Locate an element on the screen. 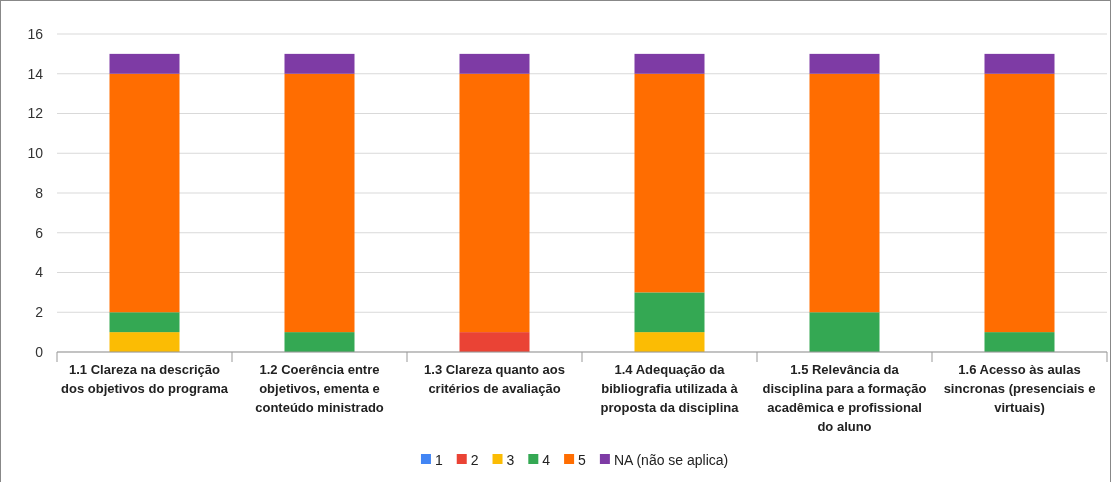 Image resolution: width=1118 pixels, height=482 pixels. legend-label: 2 is located at coordinates (474, 459).